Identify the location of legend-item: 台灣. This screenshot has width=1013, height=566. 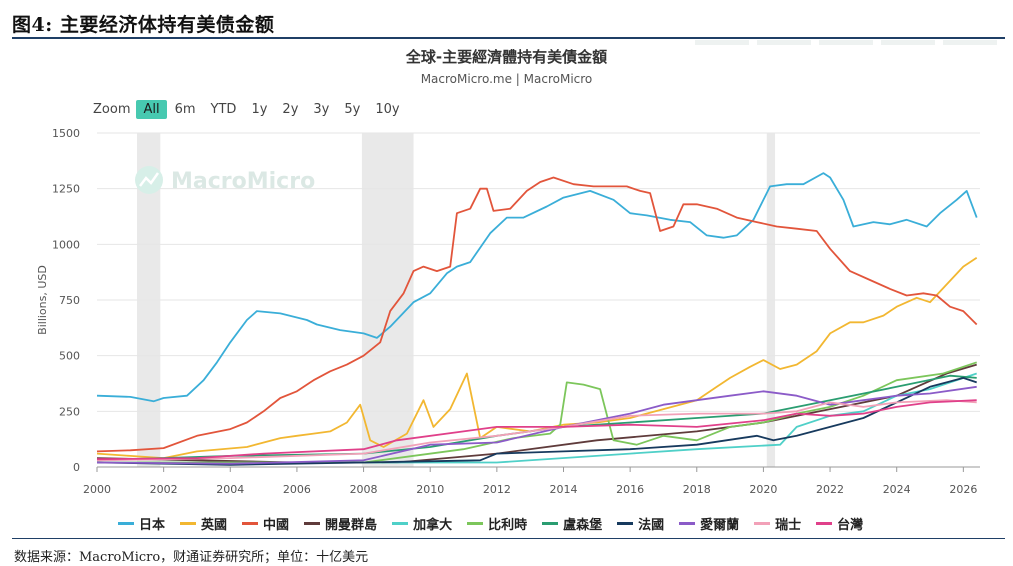
(839, 523).